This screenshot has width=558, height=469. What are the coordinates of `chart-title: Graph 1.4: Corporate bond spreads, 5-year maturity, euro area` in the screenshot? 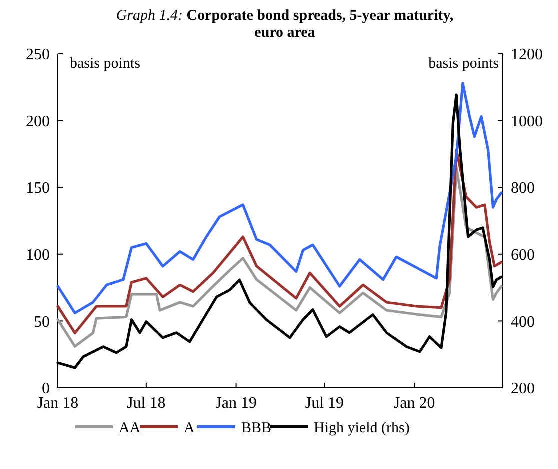 It's located at (285, 24).